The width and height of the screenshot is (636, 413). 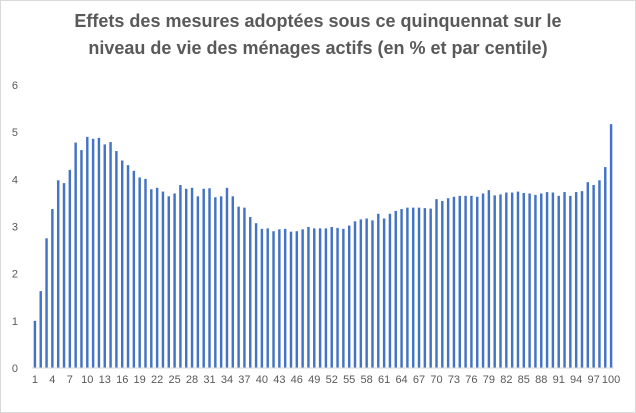 I want to click on x-tick-label: 28, so click(x=192, y=380).